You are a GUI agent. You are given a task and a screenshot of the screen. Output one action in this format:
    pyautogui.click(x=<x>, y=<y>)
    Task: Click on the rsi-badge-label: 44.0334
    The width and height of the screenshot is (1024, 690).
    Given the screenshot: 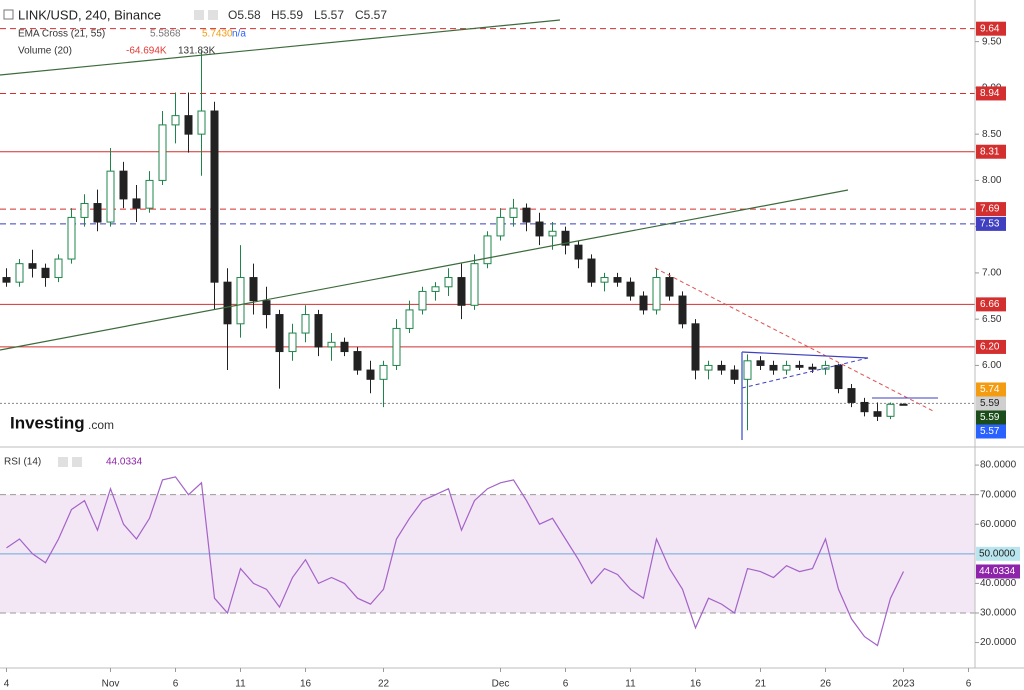 What is the action you would take?
    pyautogui.click(x=997, y=571)
    